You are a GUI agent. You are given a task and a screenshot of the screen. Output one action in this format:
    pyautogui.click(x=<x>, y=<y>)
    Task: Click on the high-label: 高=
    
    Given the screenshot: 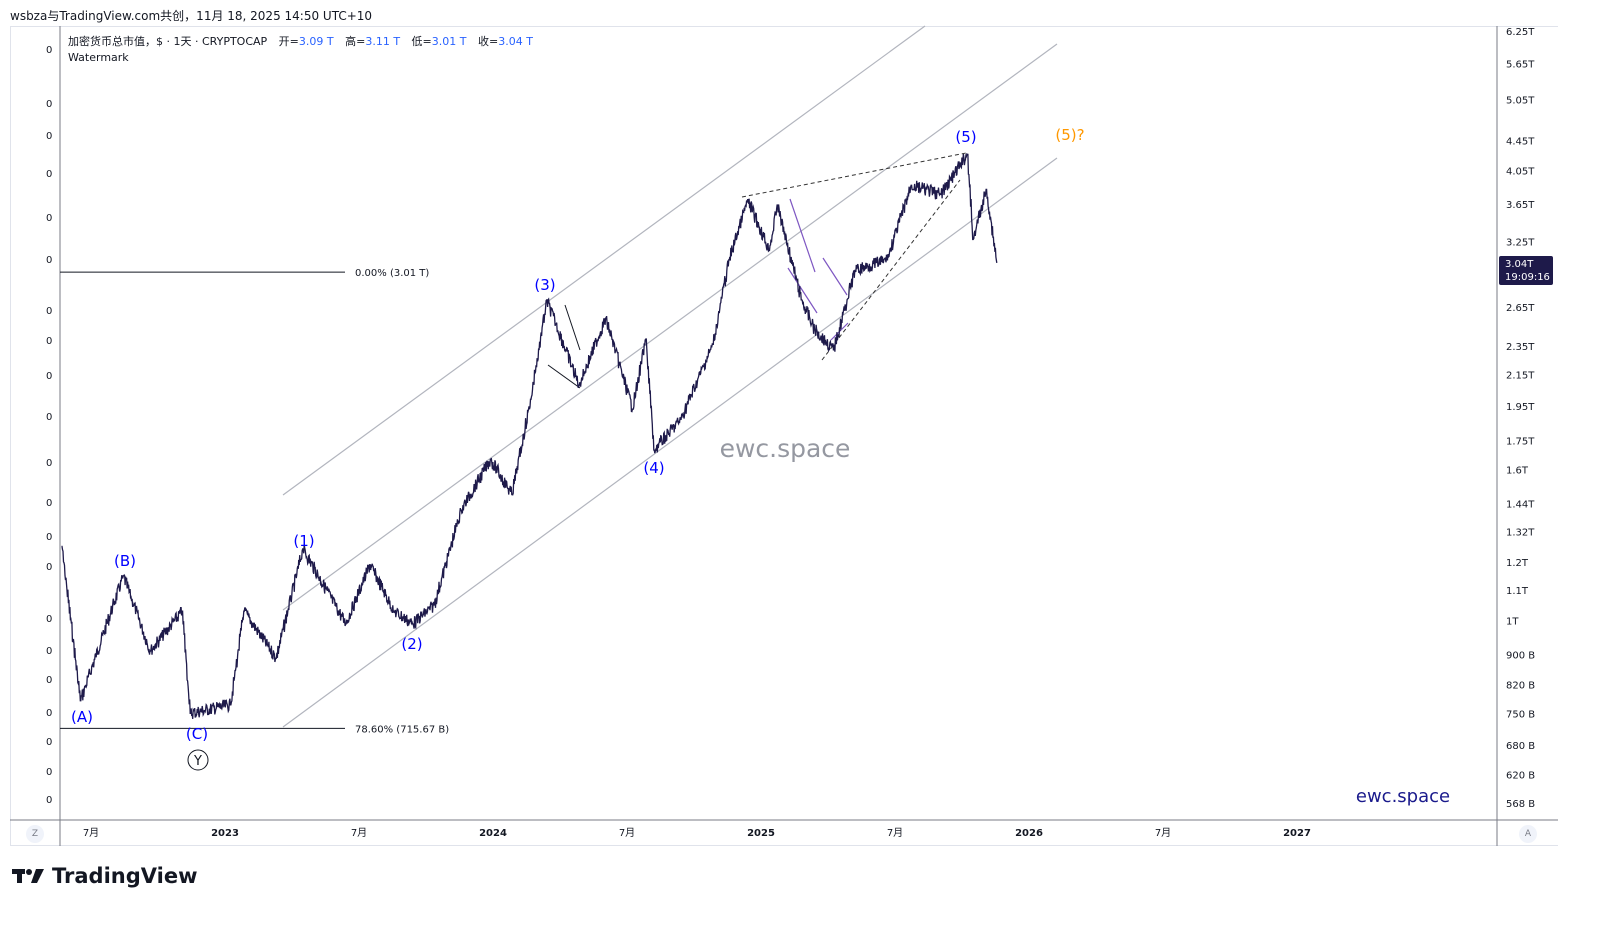 What is the action you would take?
    pyautogui.click(x=355, y=41)
    